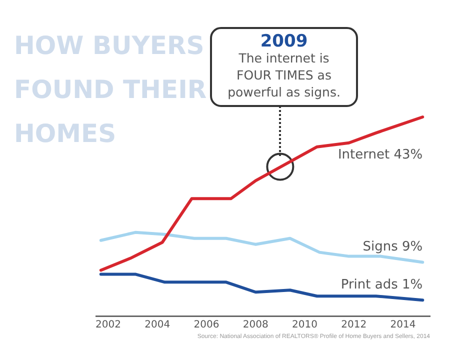  What do you see at coordinates (284, 65) in the screenshot?
I see `text: 2009 The internet is FOUR TIMES as powerful as signs.` at bounding box center [284, 65].